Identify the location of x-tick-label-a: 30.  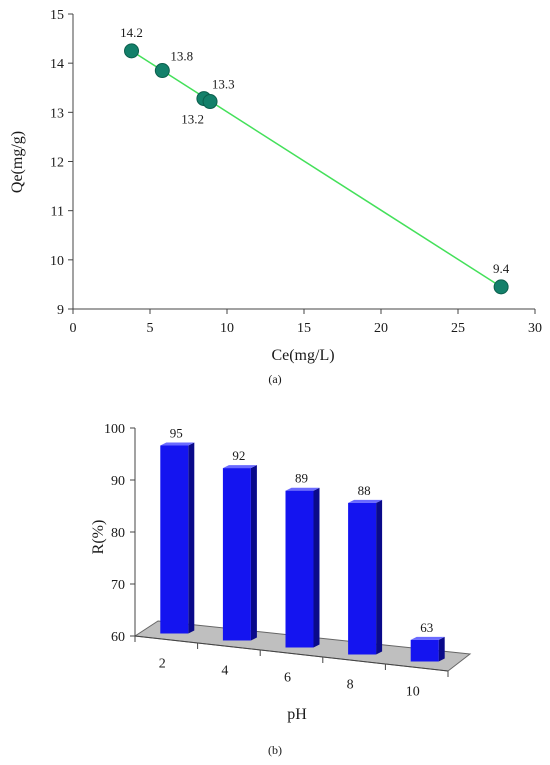
(535, 328).